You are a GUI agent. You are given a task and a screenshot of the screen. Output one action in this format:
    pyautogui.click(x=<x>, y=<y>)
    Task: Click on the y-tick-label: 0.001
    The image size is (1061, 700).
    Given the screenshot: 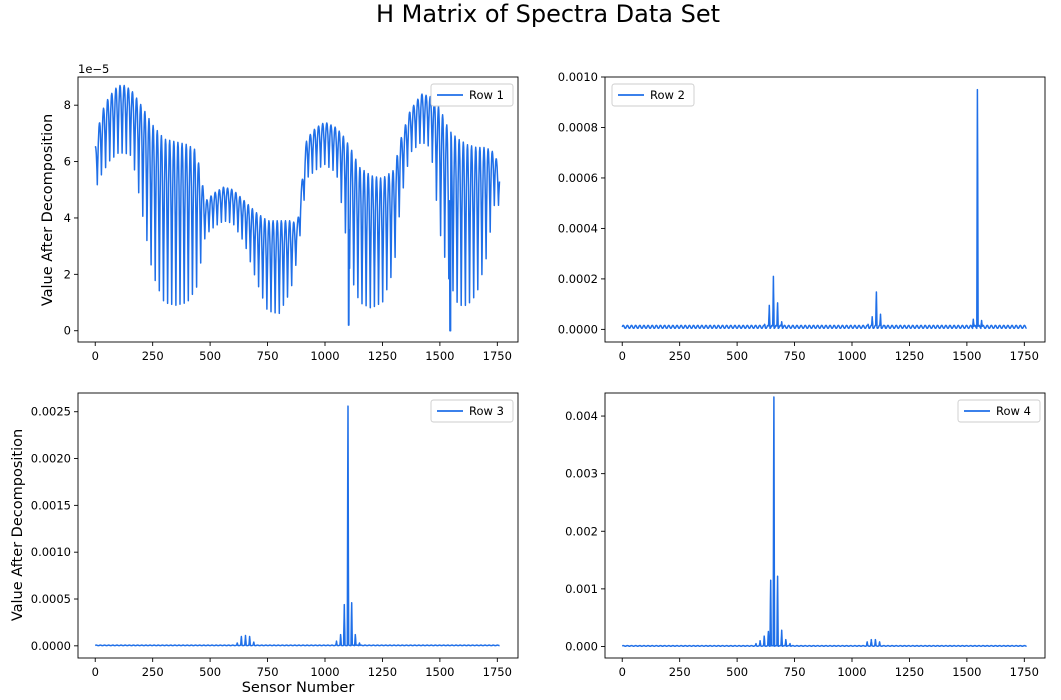 What is the action you would take?
    pyautogui.click(x=581, y=589)
    